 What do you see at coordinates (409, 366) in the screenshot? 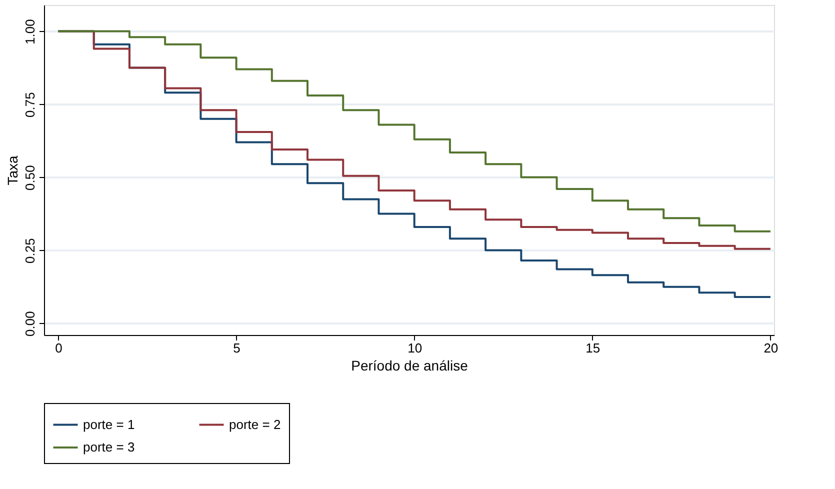
I see `x-axis-title: Período de análise` at bounding box center [409, 366].